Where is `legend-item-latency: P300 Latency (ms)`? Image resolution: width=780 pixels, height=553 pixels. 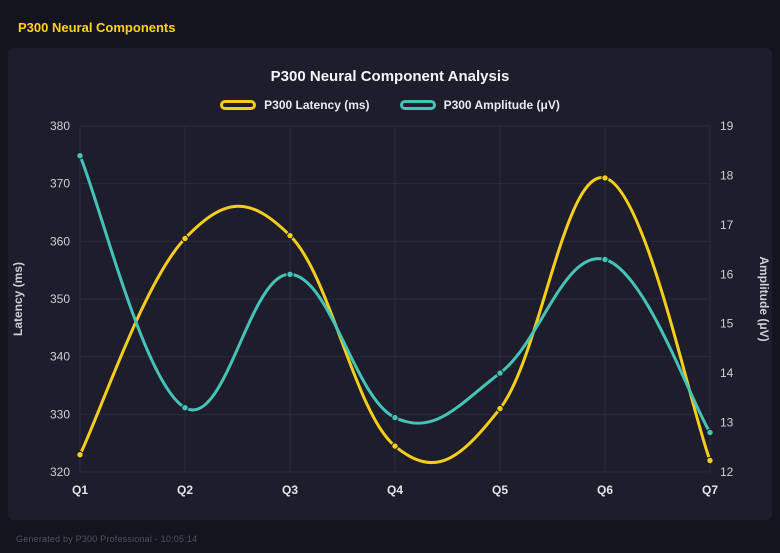 legend-item-latency: P300 Latency (ms) is located at coordinates (295, 105).